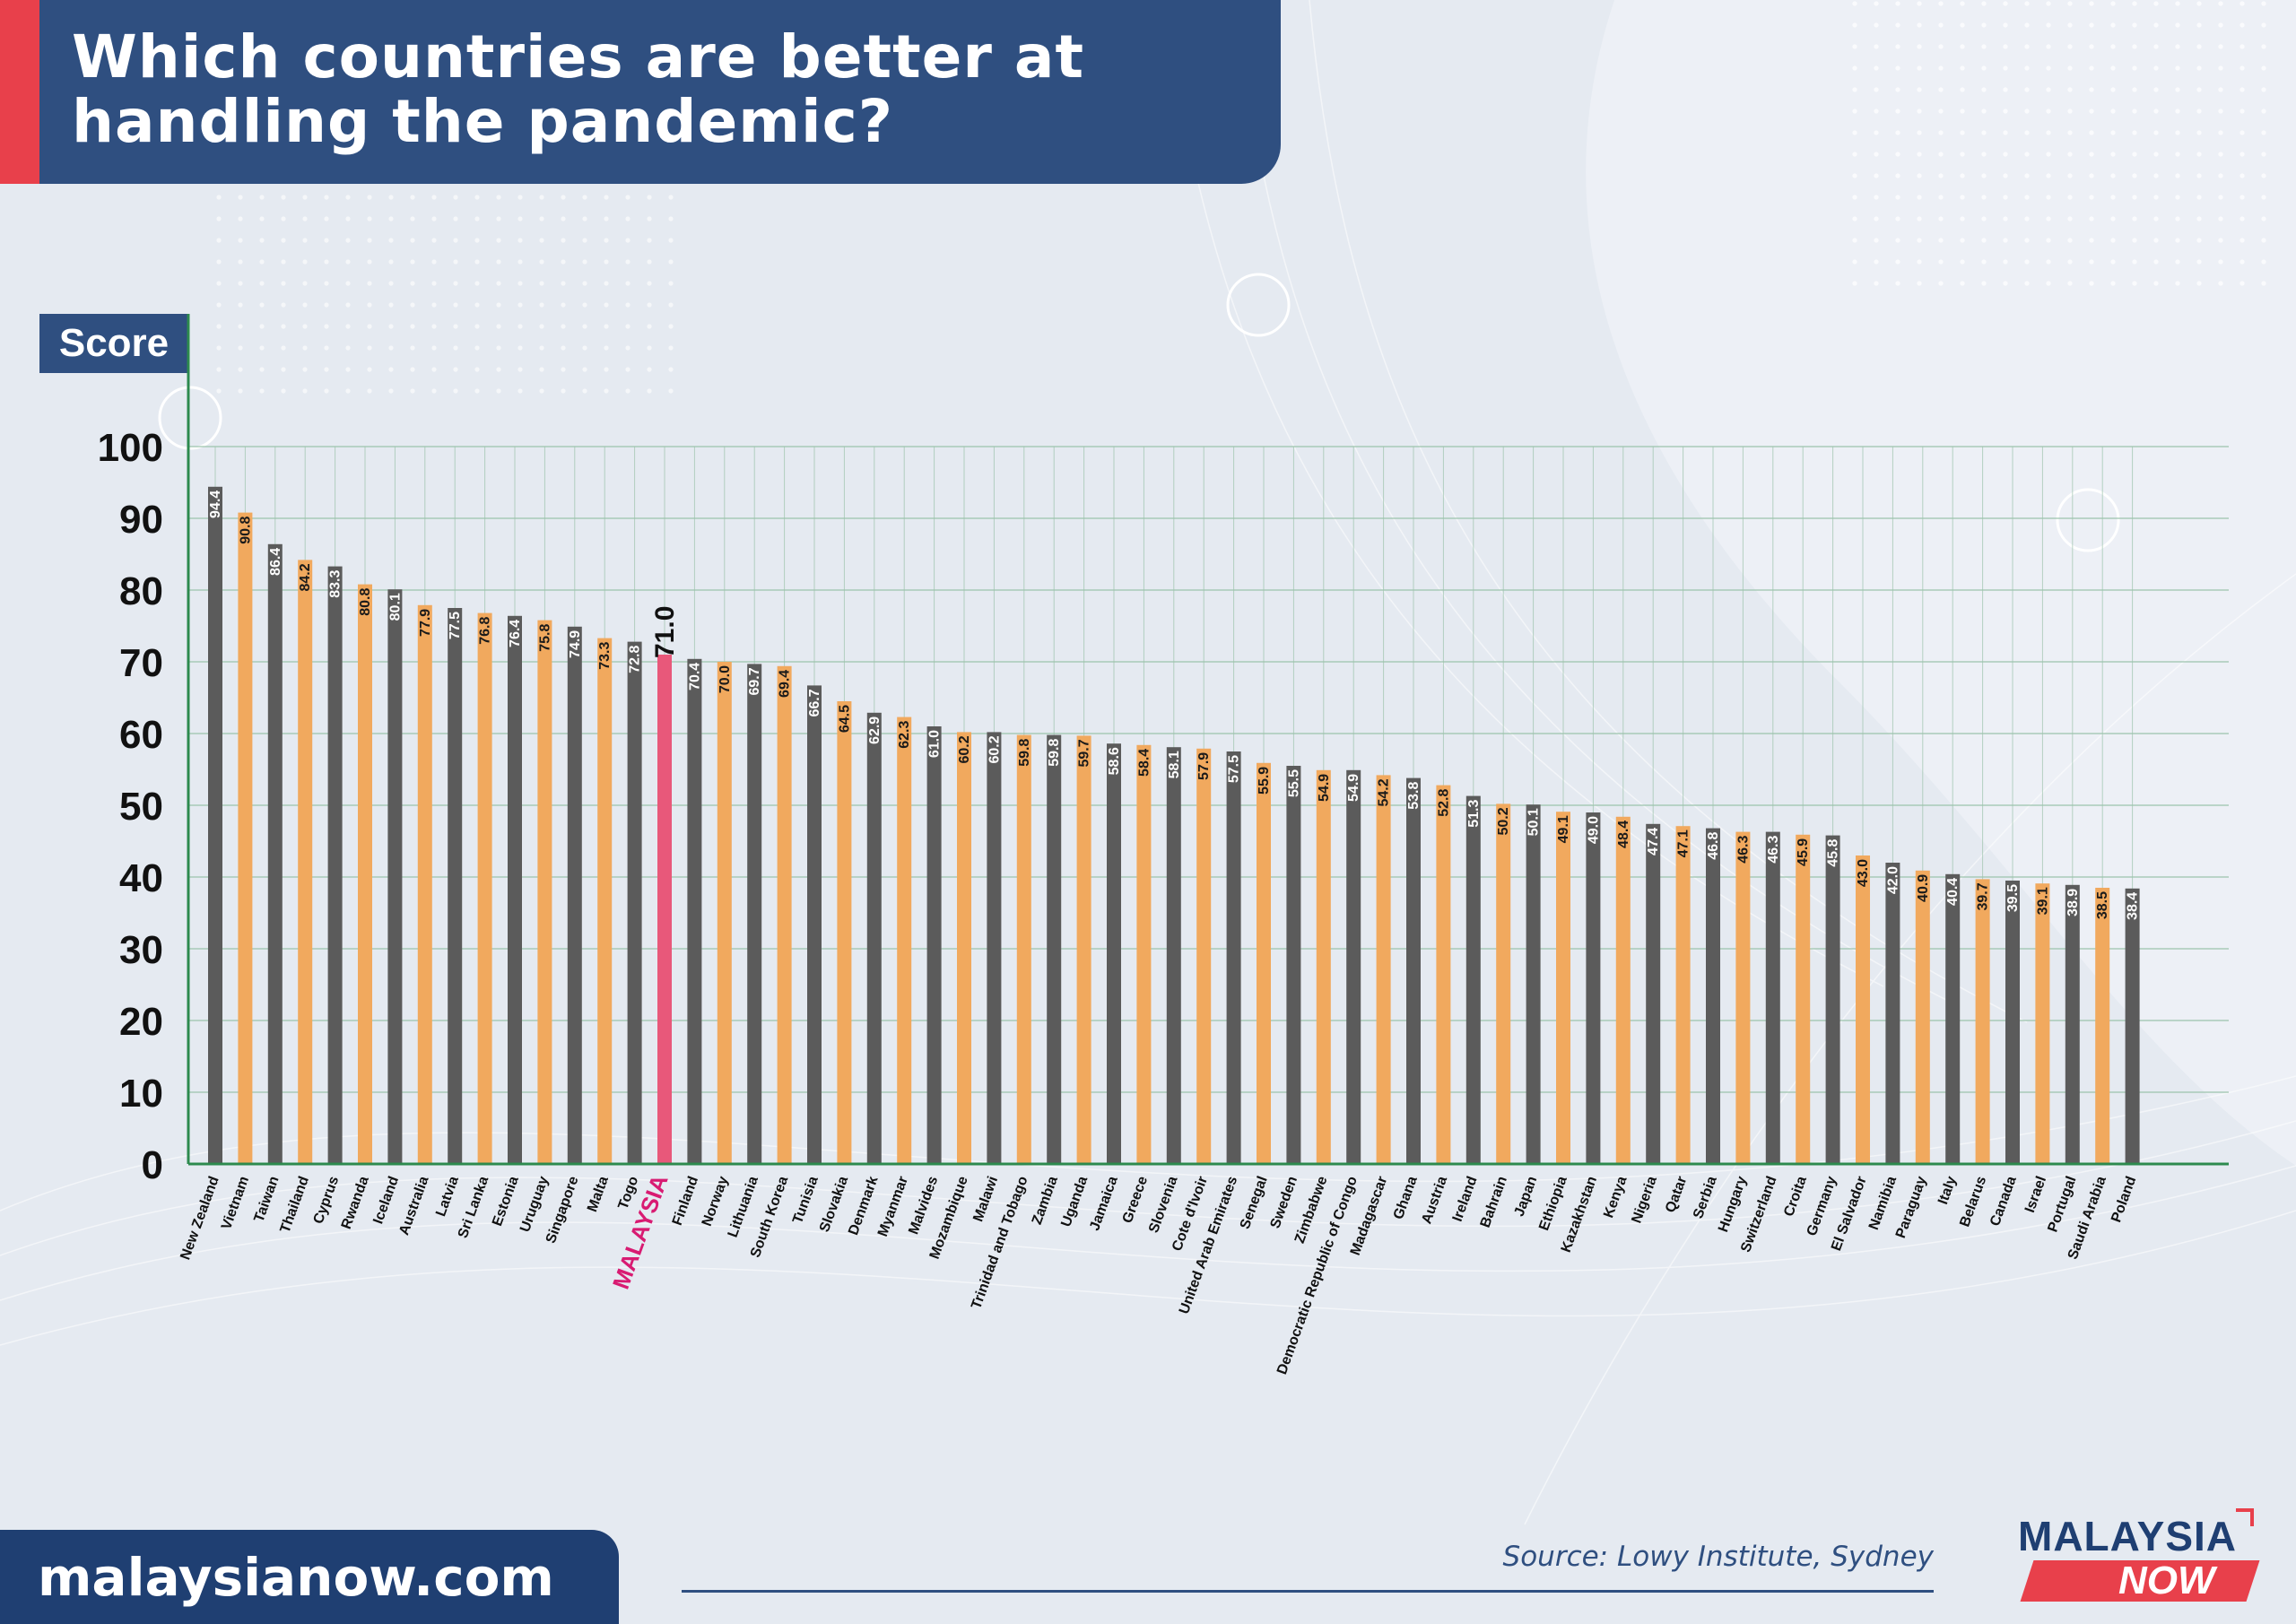 The image size is (2296, 1624). I want to click on value-label: 80.1, so click(395, 607).